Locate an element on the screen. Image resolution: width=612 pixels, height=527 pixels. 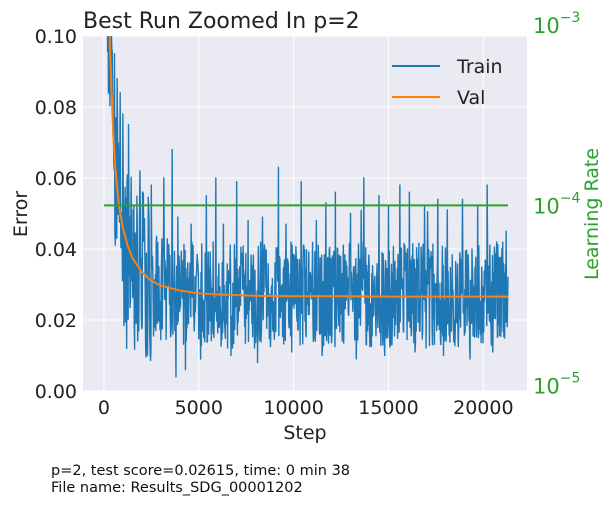
y2-tick-label: 10⁻⁴ is located at coordinates (556, 204).